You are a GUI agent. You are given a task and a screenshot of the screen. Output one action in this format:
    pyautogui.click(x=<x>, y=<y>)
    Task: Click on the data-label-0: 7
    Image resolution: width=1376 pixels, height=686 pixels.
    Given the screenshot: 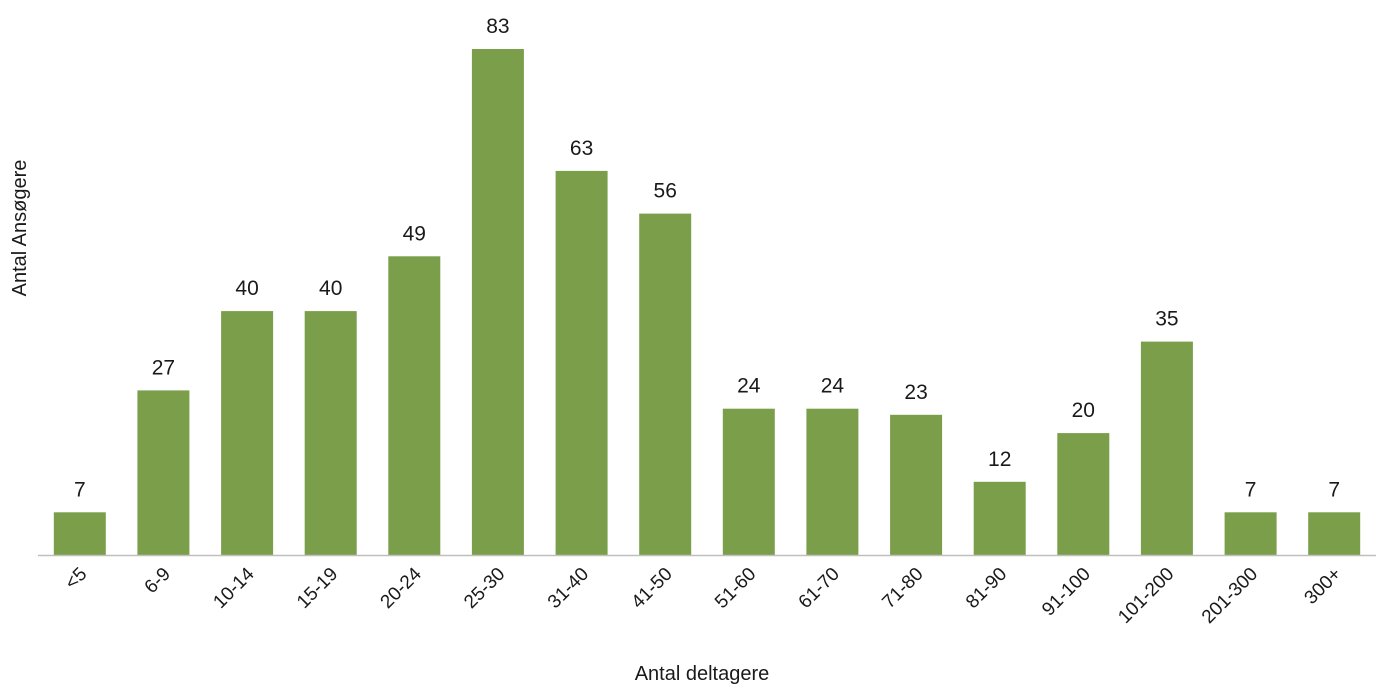 What is the action you would take?
    pyautogui.click(x=80, y=489)
    